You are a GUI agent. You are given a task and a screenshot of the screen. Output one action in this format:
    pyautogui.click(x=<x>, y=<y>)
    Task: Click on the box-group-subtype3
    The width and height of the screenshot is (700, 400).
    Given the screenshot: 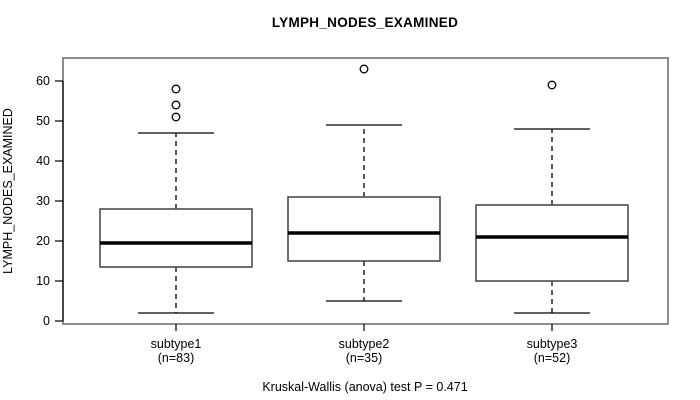 What is the action you would take?
    pyautogui.click(x=552, y=197)
    